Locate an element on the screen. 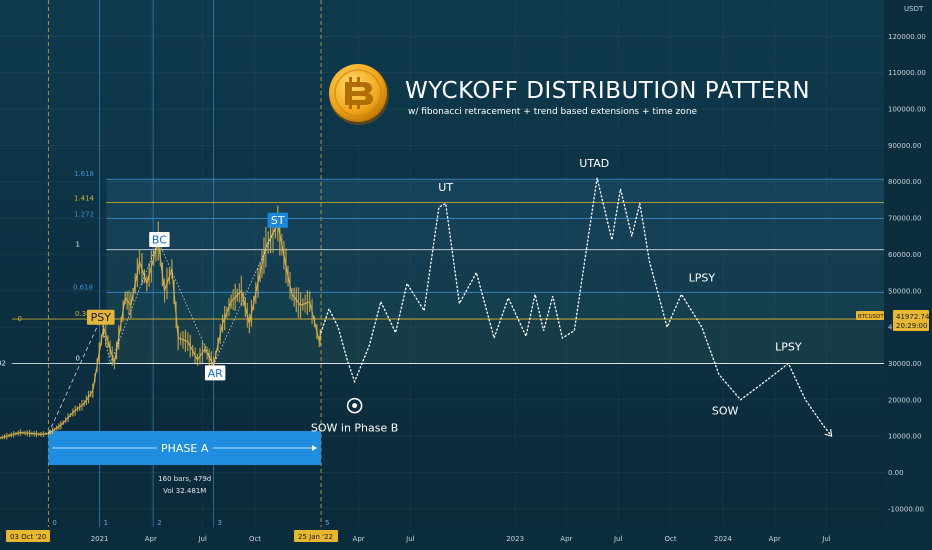 This screenshot has height=550, width=932. y-tick-label: 20000.00 is located at coordinates (904, 400).